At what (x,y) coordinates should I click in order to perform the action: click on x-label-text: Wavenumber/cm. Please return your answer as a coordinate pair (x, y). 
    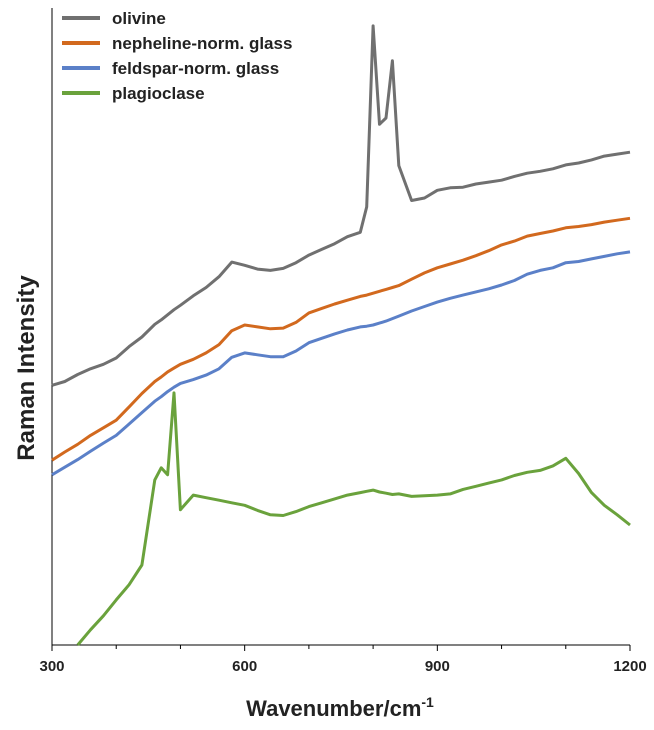
    Looking at the image, I should click on (333, 708).